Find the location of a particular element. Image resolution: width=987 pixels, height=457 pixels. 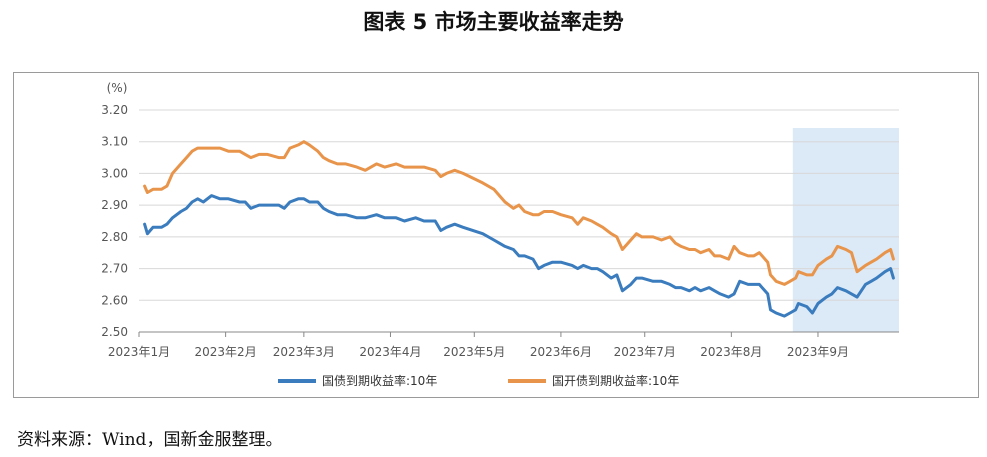

y-tick-label: 2.80 is located at coordinates (114, 237).